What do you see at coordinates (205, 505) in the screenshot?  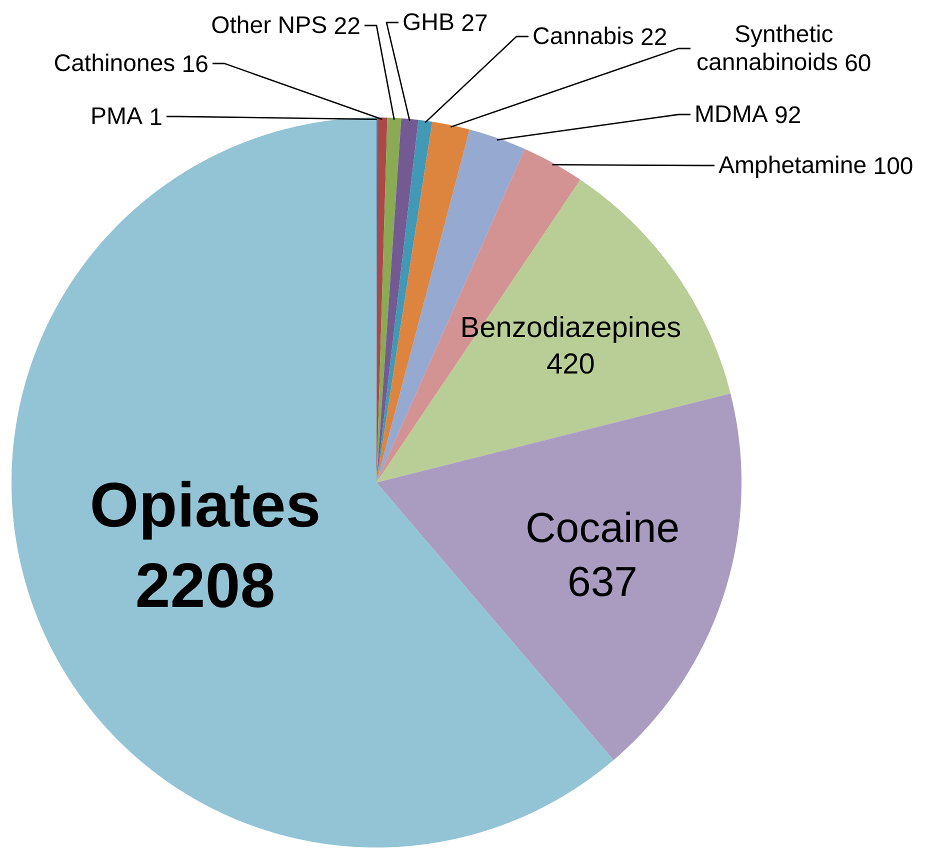 I see `slice-label: Opiates` at bounding box center [205, 505].